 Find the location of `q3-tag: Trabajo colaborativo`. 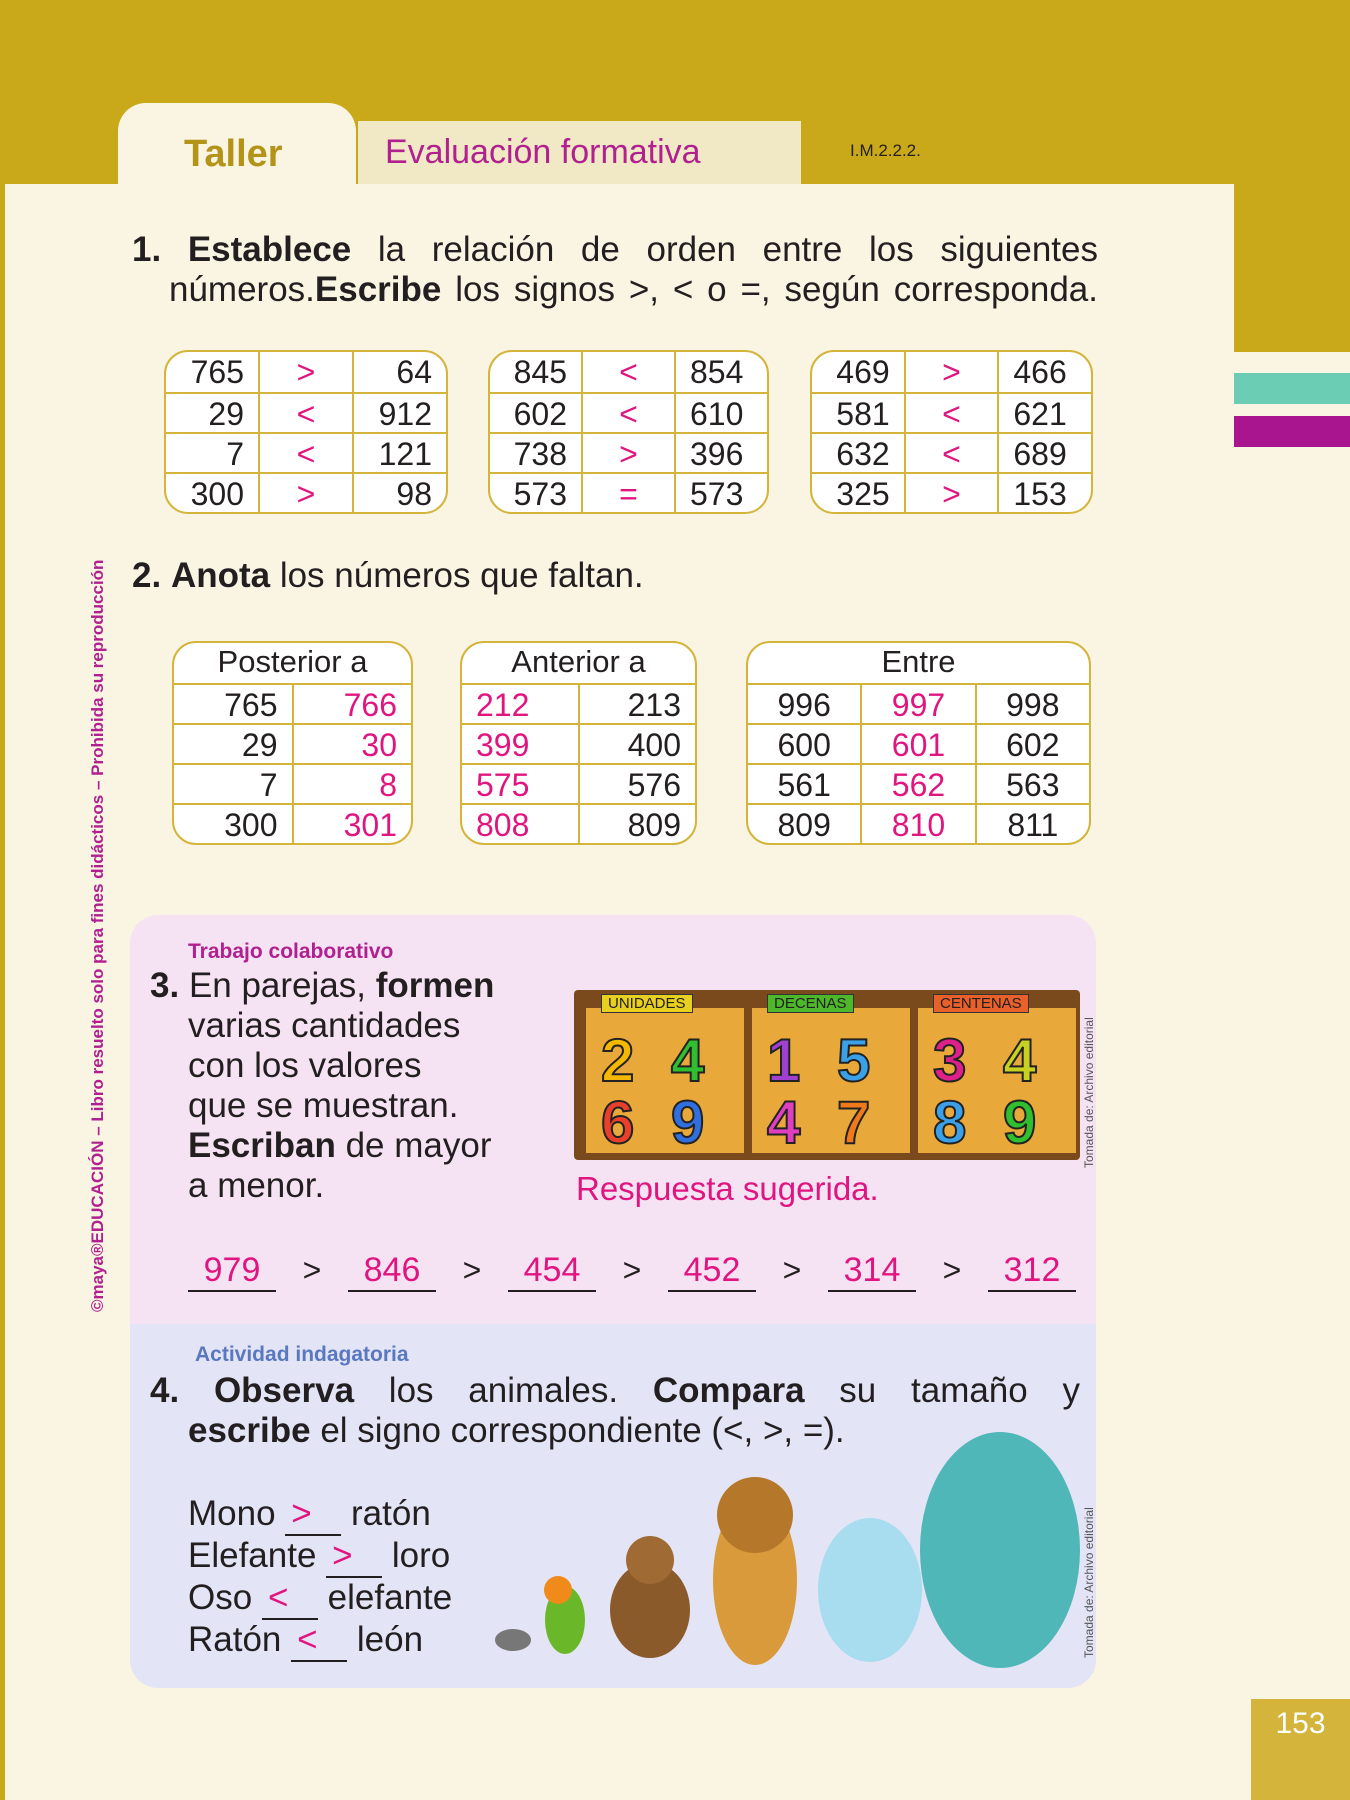

q3-tag: Trabajo colaborativo is located at coordinates (291, 951).